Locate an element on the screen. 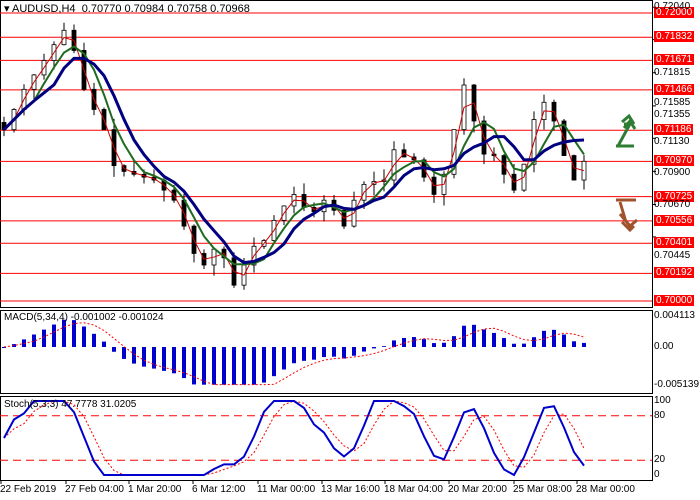 This screenshot has height=500, width=700. level-label: 0.71671 is located at coordinates (674, 60).